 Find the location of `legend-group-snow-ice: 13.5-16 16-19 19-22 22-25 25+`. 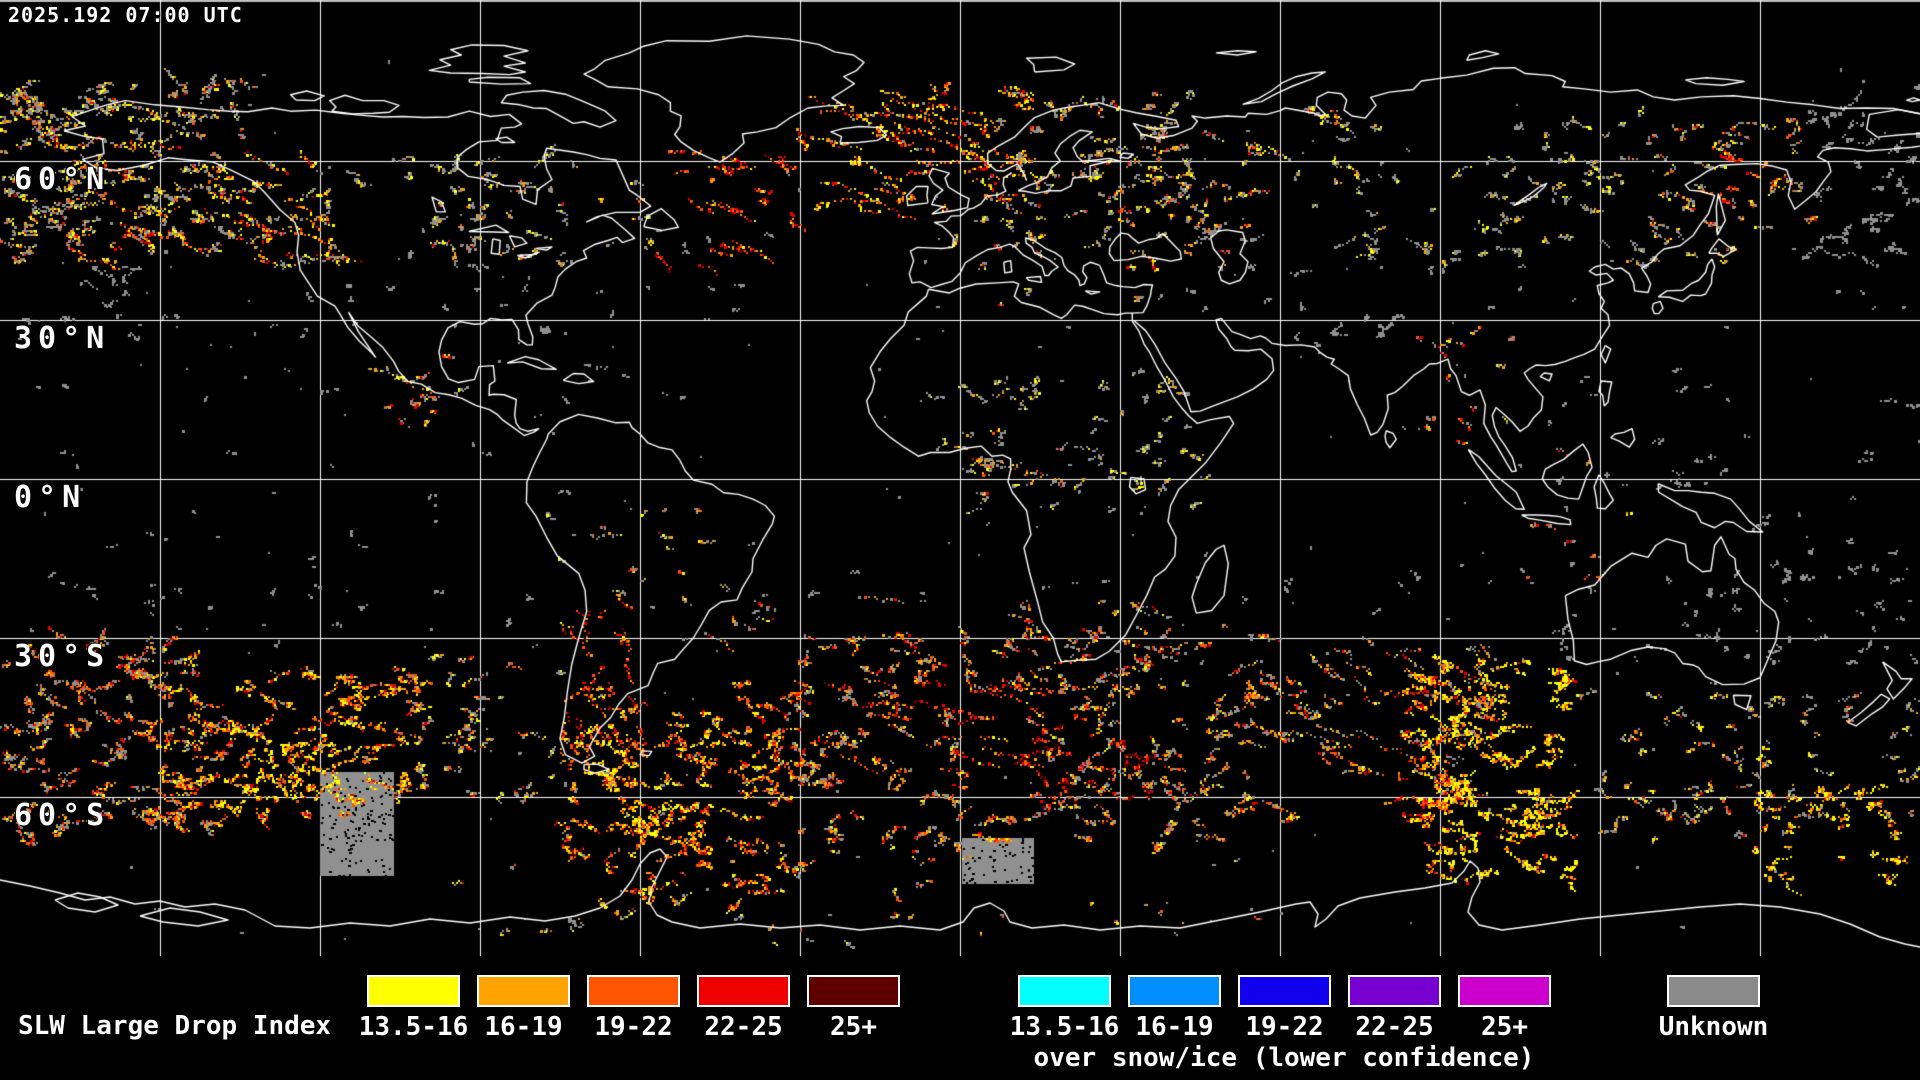

legend-group-snow-ice: 13.5-16 16-19 19-22 22-25 25+ is located at coordinates (1280, 1007).